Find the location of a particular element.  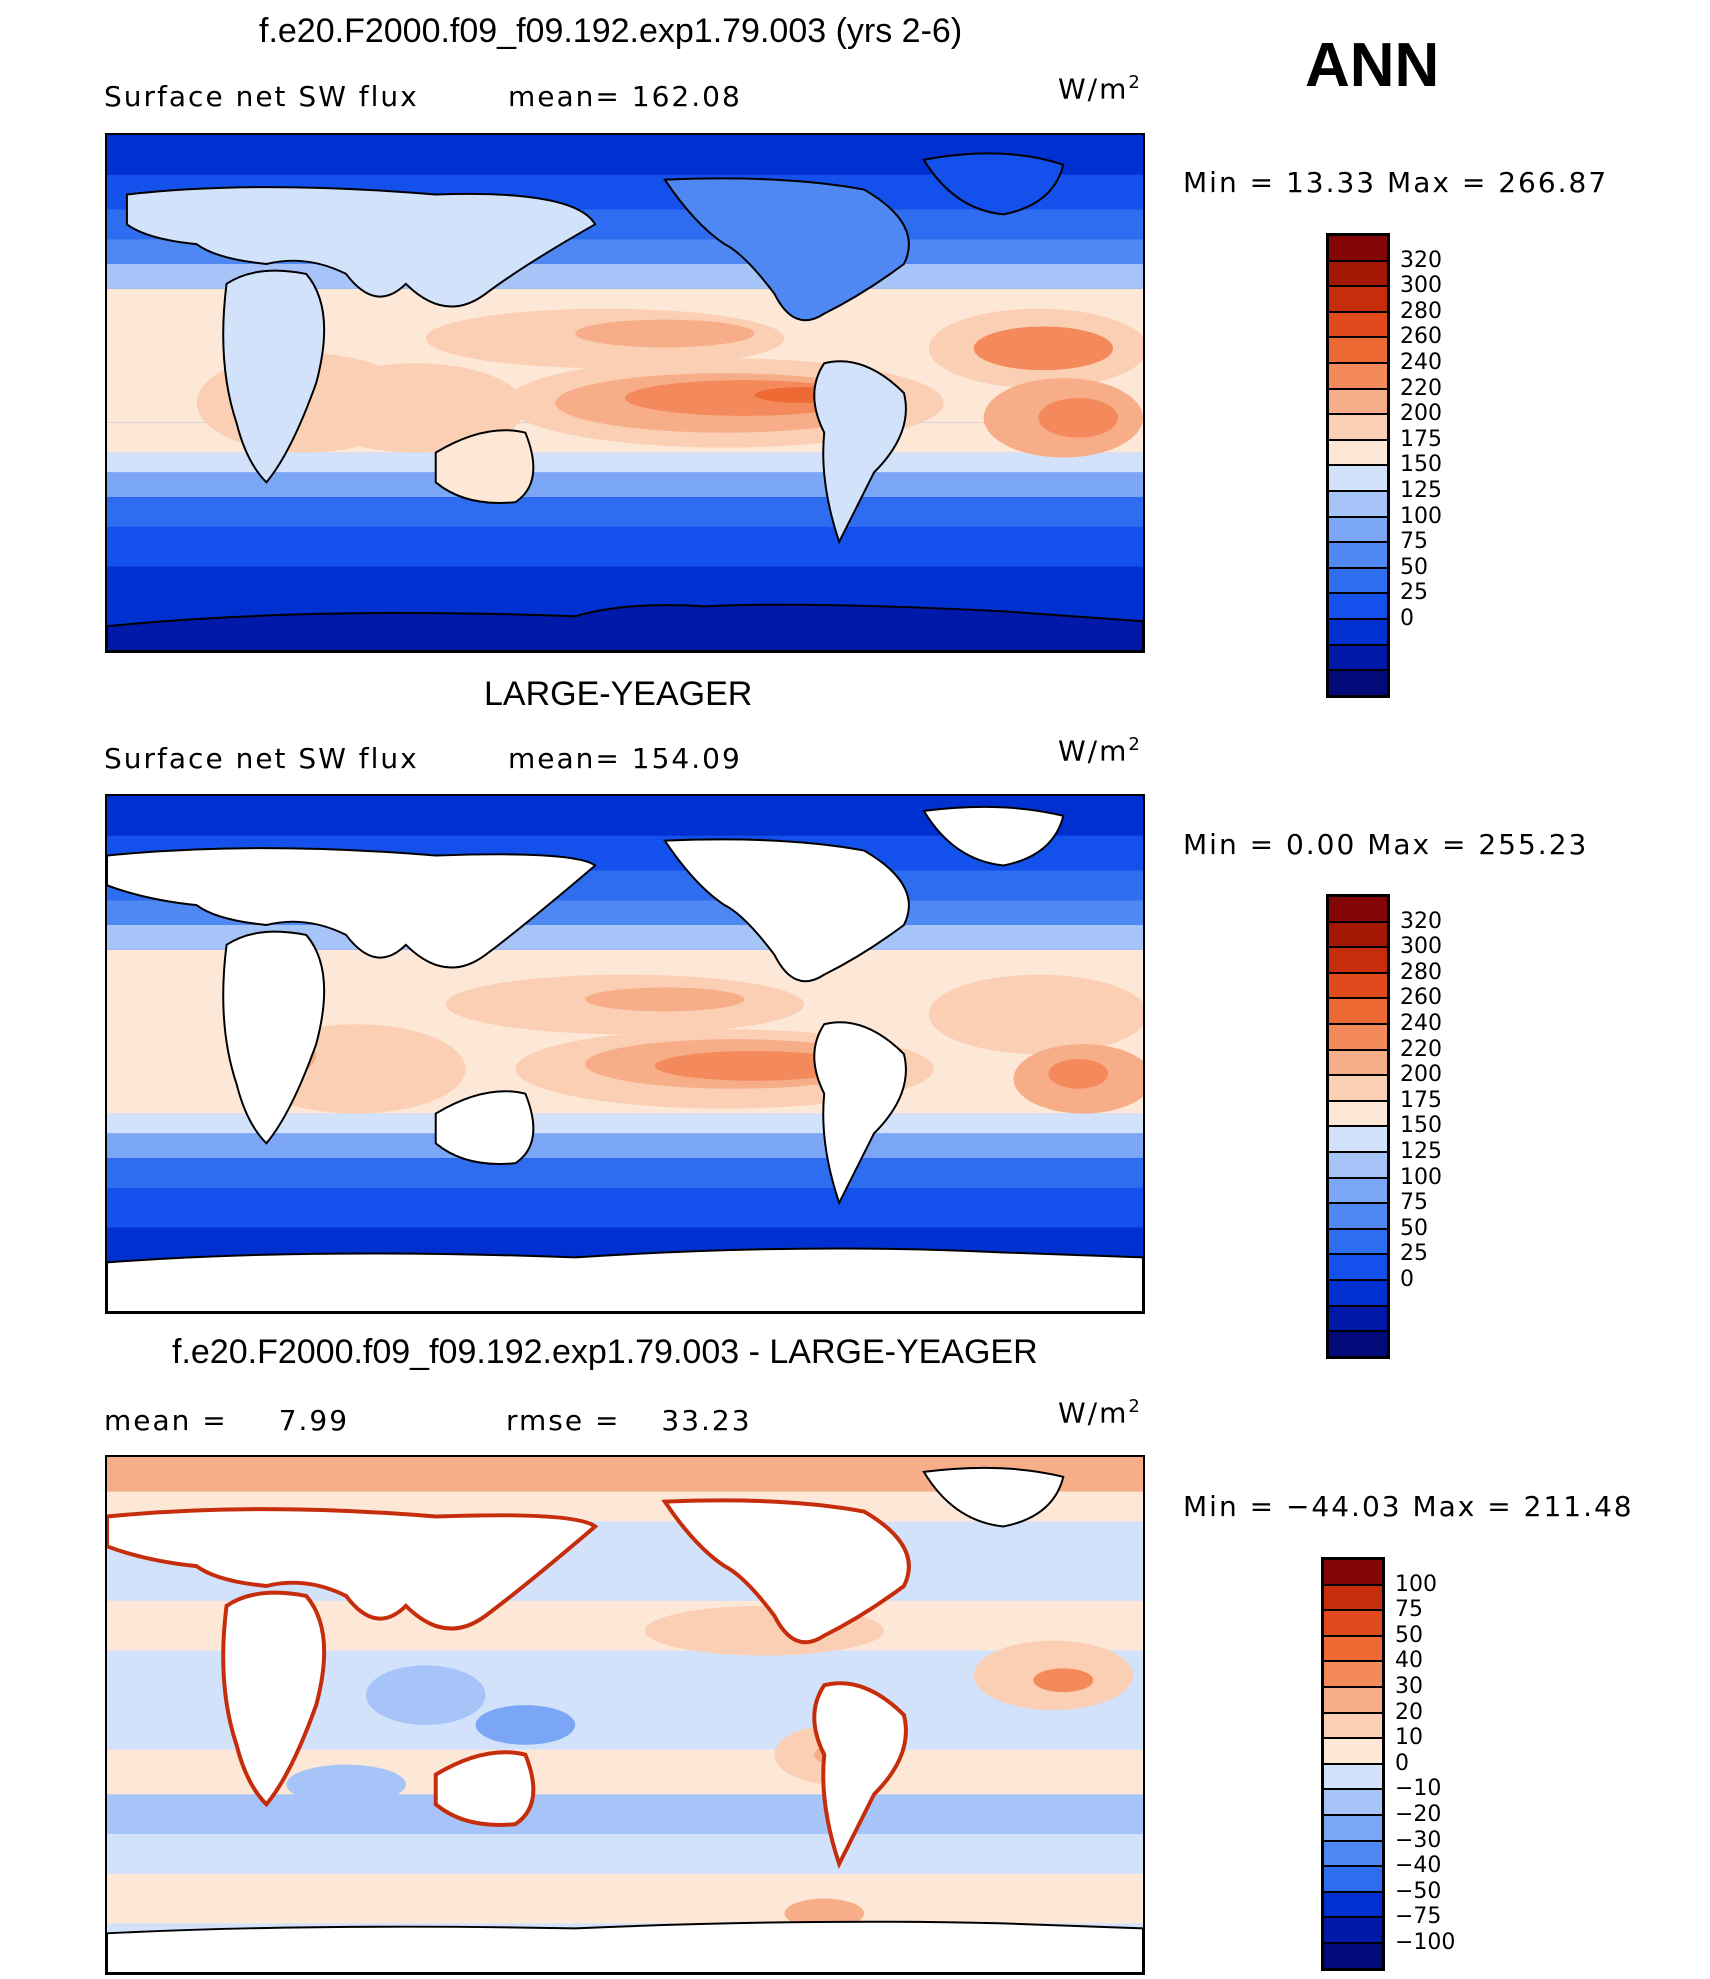

panel1-min-label: Min = is located at coordinates (1229, 182).